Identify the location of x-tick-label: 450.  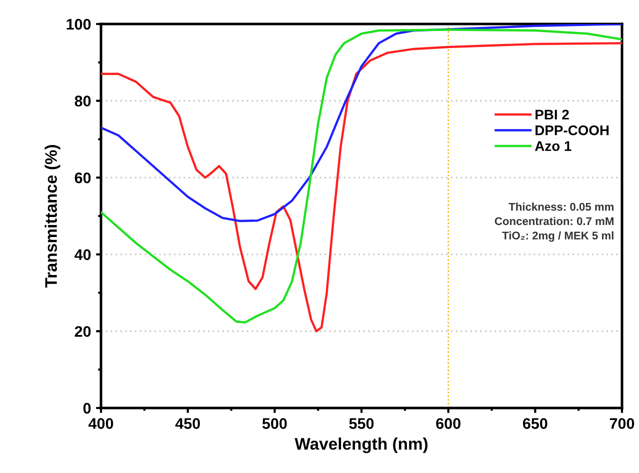
(187, 423).